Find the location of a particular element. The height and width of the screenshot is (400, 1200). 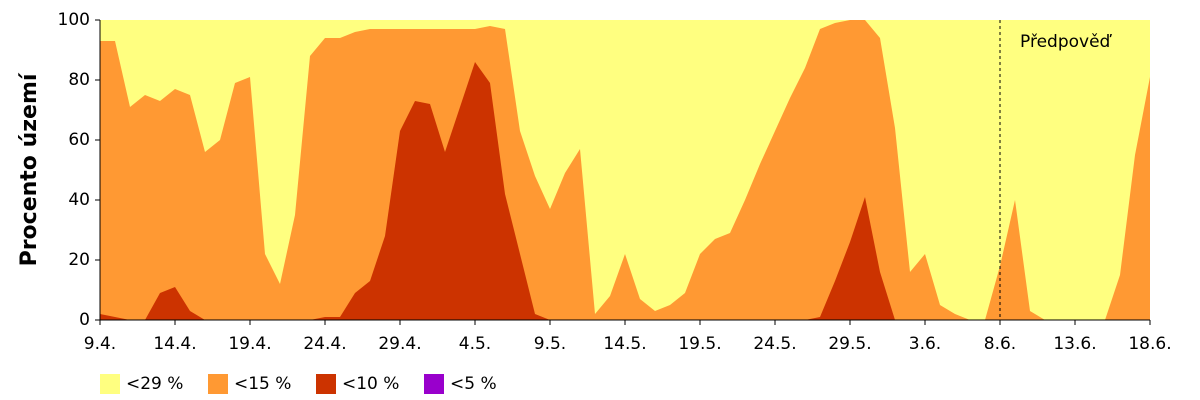

x-tick-label: 14.5. is located at coordinates (624, 344).